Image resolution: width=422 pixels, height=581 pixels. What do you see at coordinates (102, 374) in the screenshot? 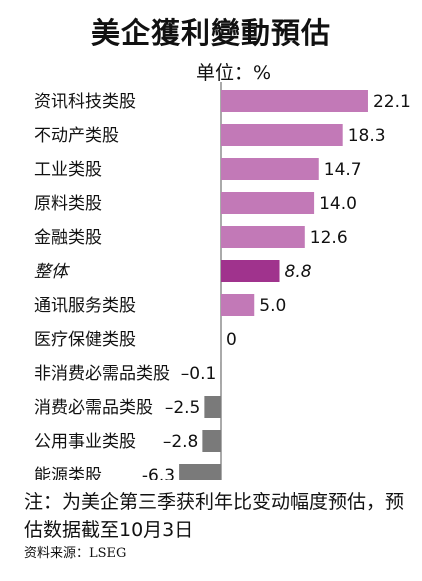
I see `category-label: 非消费必需品类股` at bounding box center [102, 374].